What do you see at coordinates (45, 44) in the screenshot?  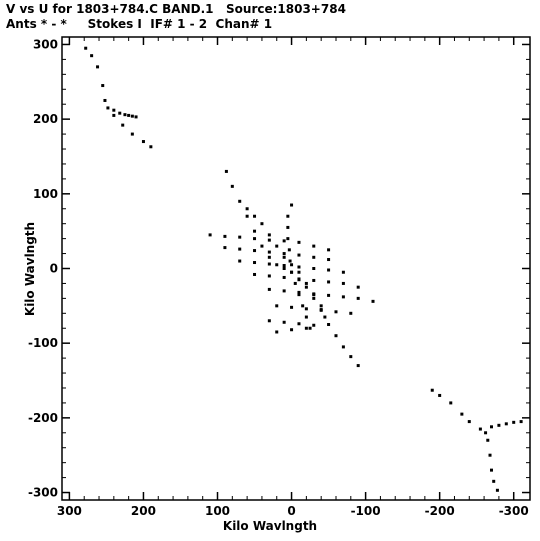 I see `y-tick-label: 300` at bounding box center [45, 44].